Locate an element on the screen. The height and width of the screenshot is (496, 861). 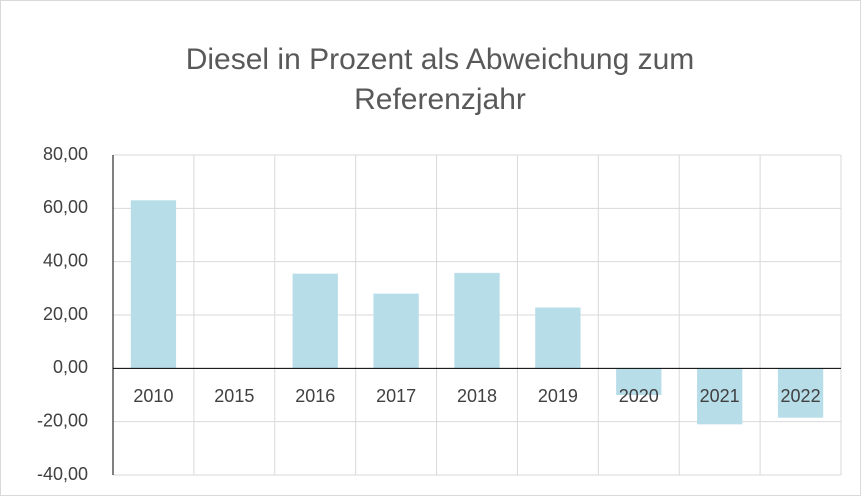
y-tick-label: 60,00 is located at coordinates (65, 207).